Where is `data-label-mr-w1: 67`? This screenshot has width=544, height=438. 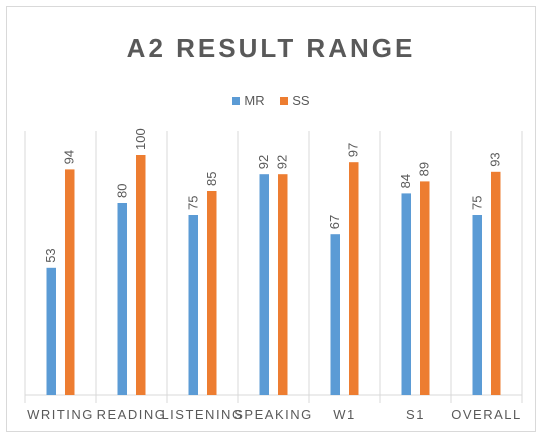
data-label-mr-w1: 67 is located at coordinates (334, 222).